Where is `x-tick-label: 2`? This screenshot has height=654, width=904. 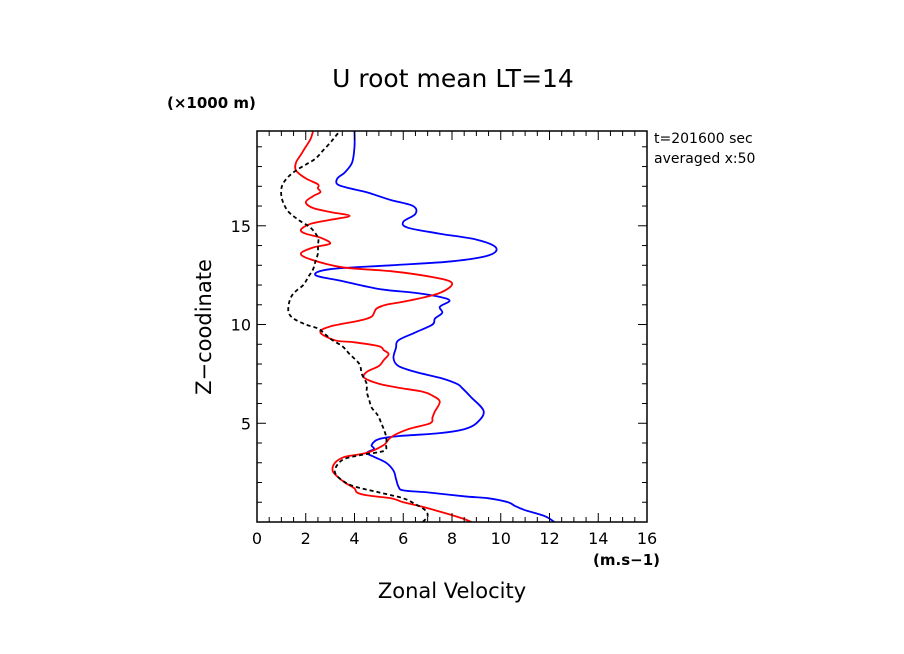
x-tick-label: 2 is located at coordinates (306, 538).